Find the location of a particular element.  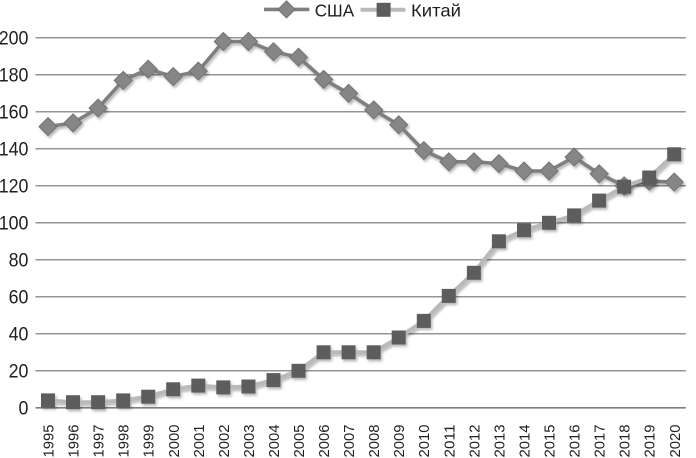

svg-text: 2018 is located at coordinates (625, 441).